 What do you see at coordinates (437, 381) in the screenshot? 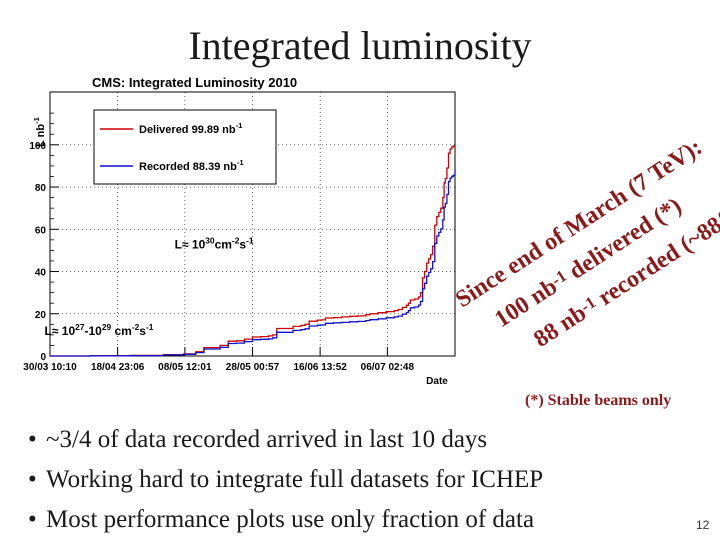
I see `x-axis-label: Date` at bounding box center [437, 381].